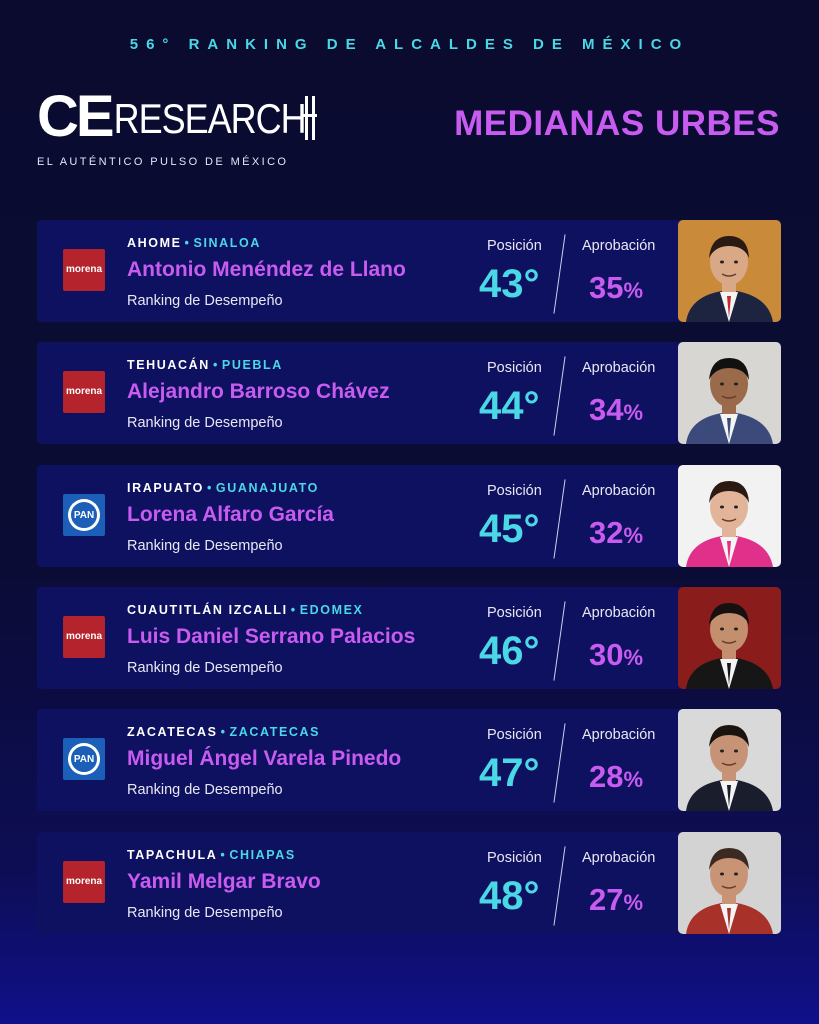 The width and height of the screenshot is (819, 1024). I want to click on mayor-name: Luis Daniel Serrano Palacios, so click(271, 636).